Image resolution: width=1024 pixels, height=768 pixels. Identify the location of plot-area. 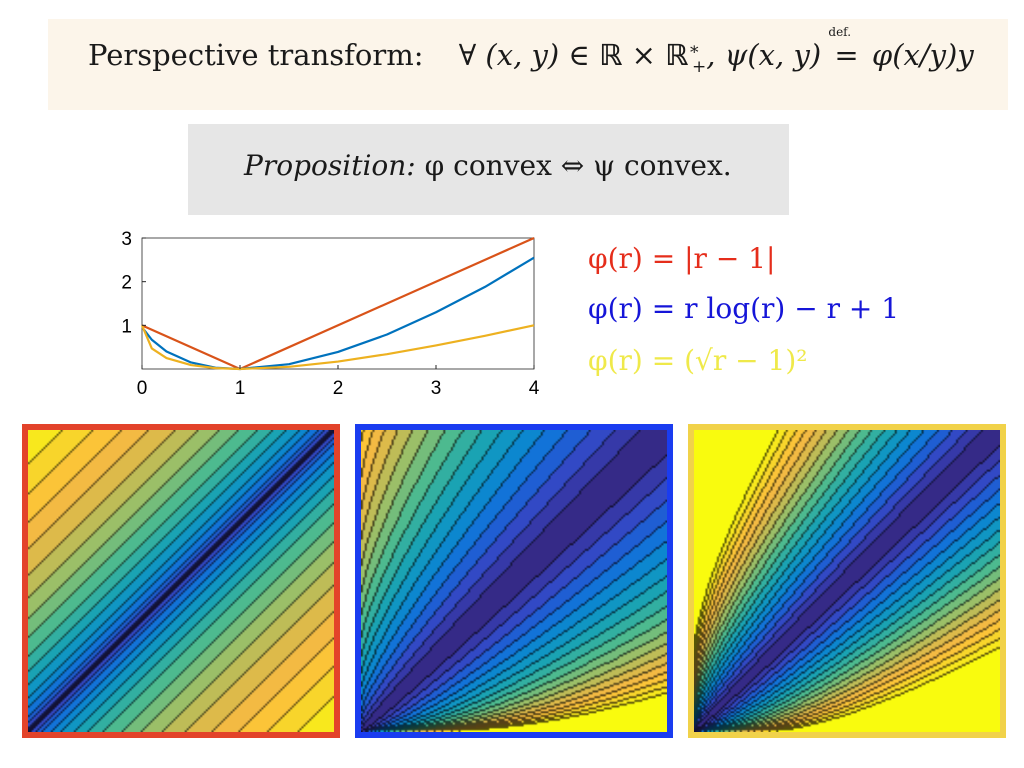
(338, 303).